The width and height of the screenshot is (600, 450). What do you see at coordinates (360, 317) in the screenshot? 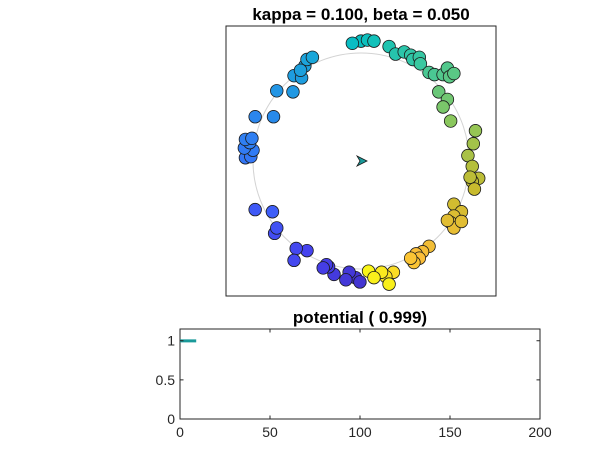
I see `line-title: potential ( 0.999)` at bounding box center [360, 317].